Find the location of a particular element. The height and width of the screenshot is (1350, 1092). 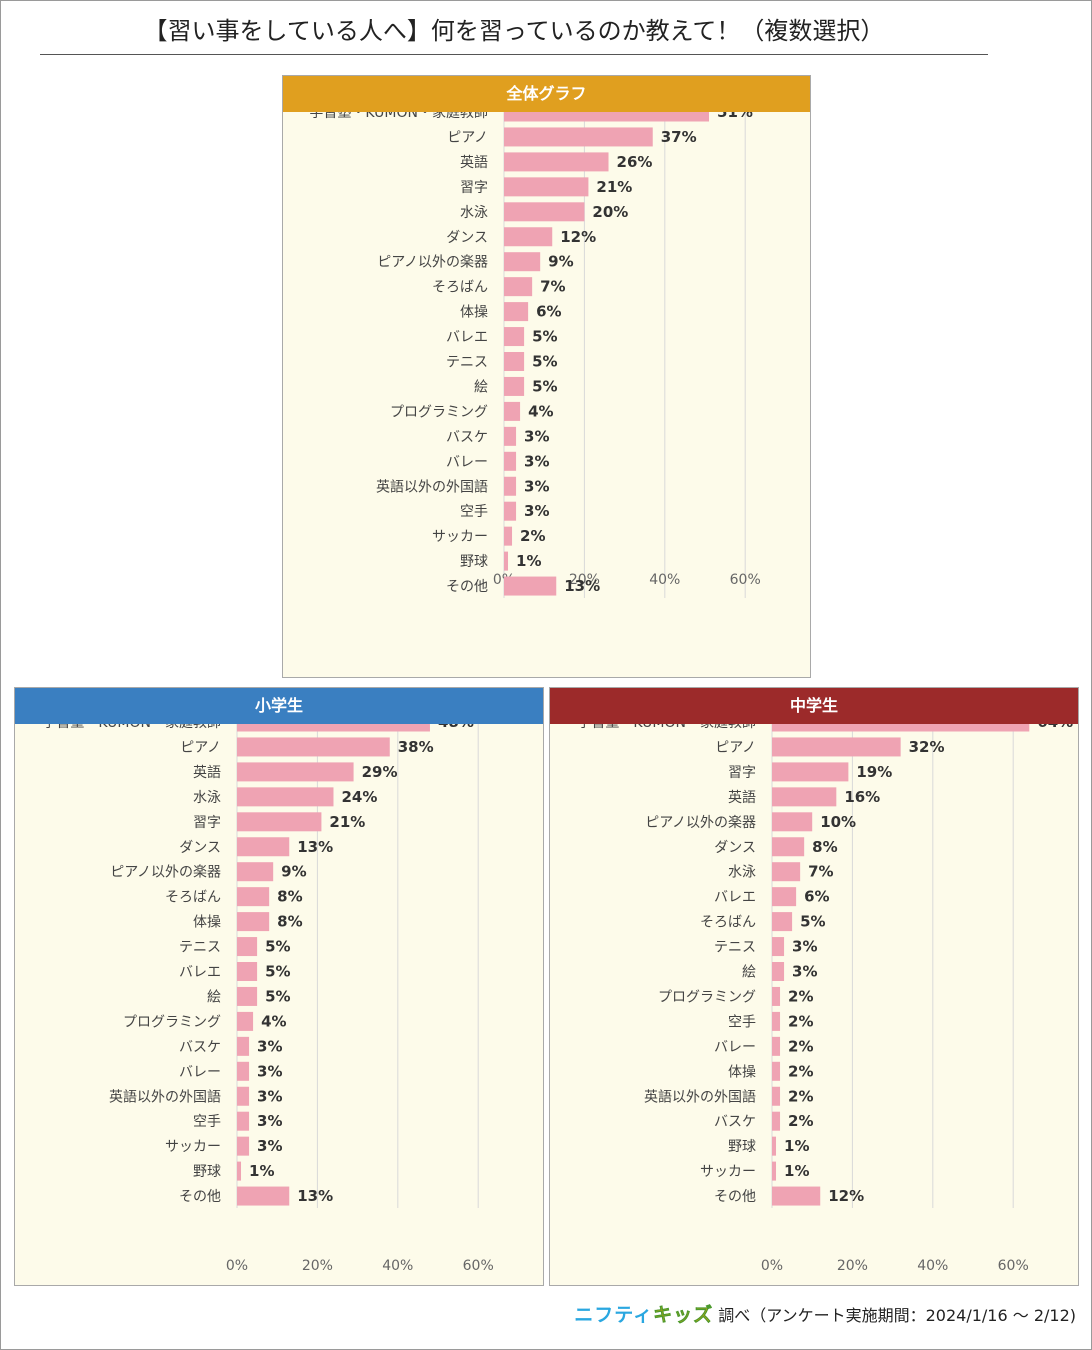

category-label: 水泳 is located at coordinates (474, 213).